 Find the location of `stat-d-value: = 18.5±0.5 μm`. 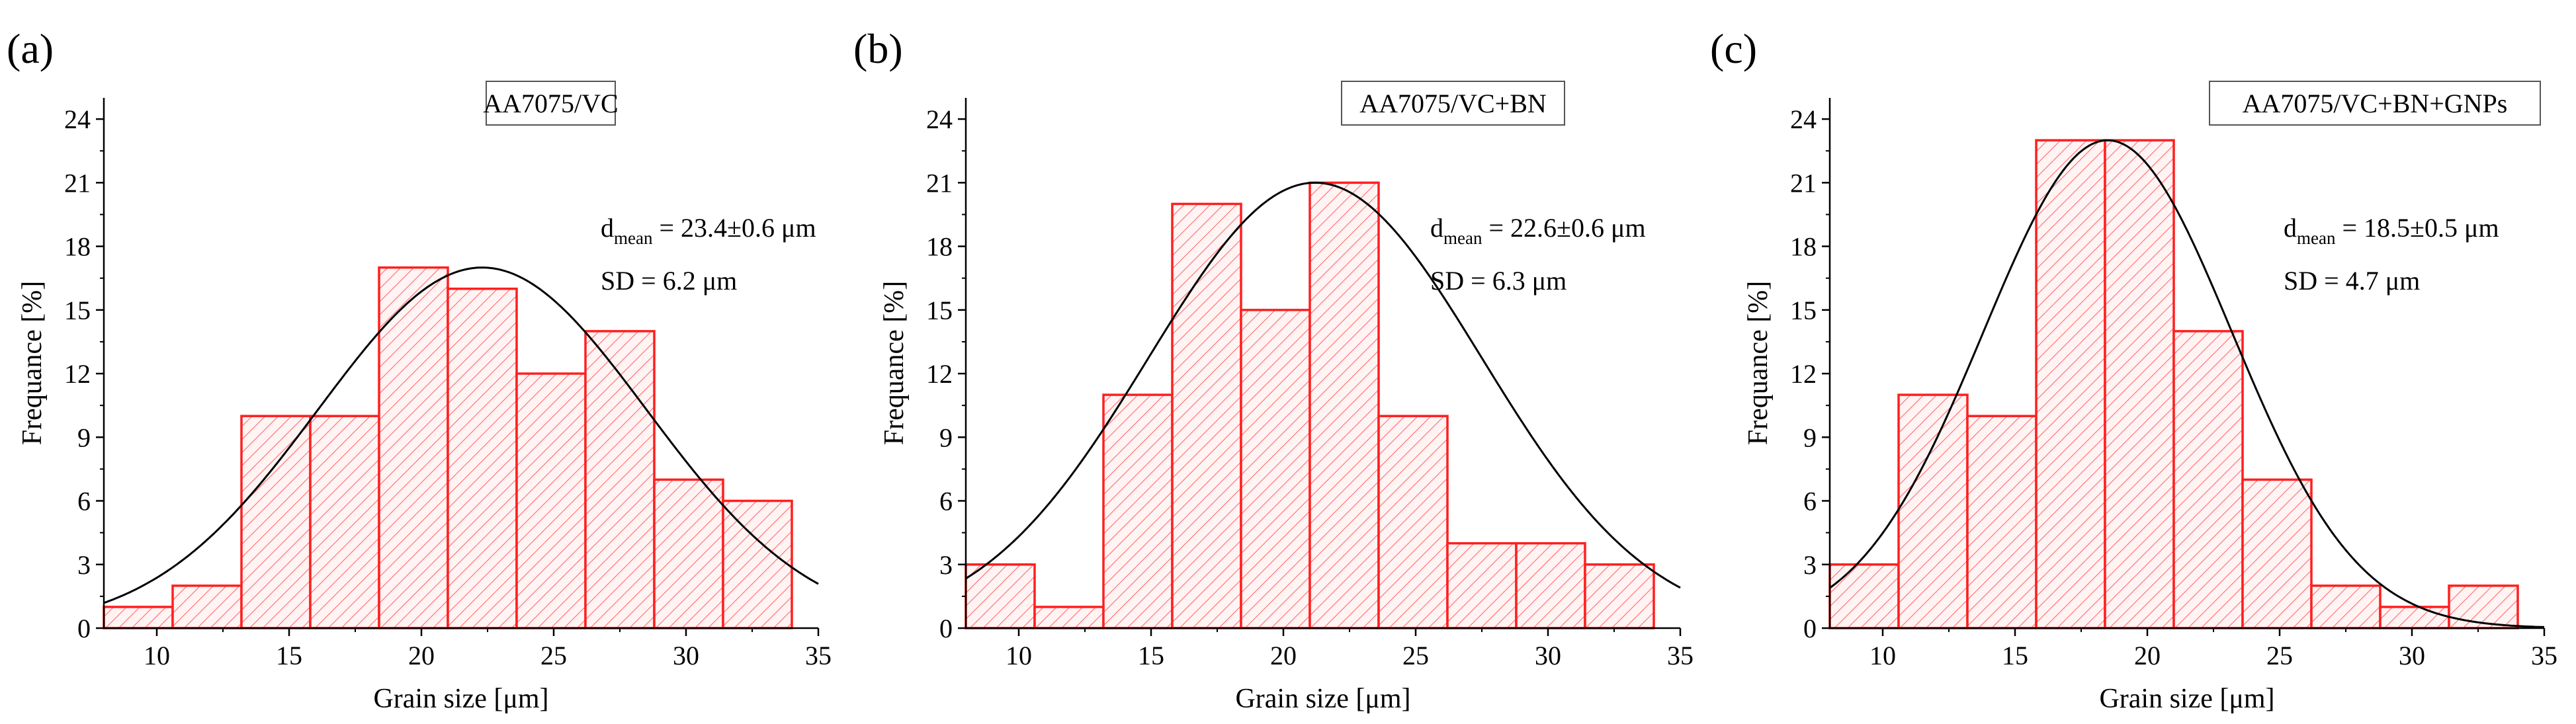

stat-d-value: = 18.5±0.5 μm is located at coordinates (2420, 228).